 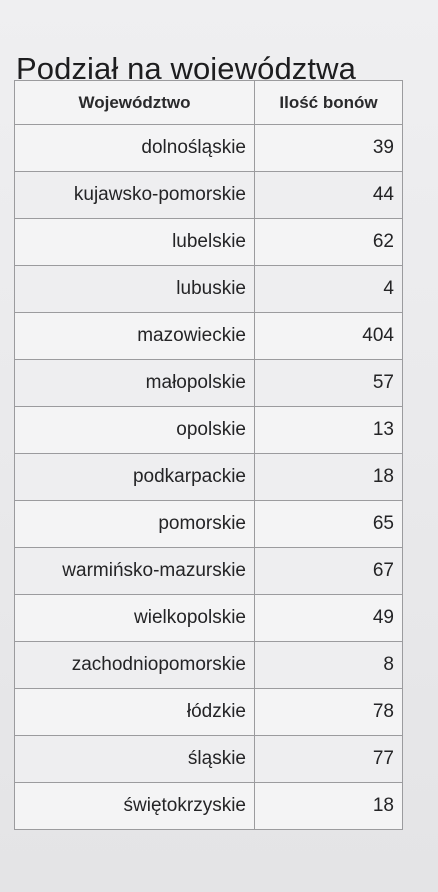 What do you see at coordinates (134, 430) in the screenshot?
I see `voivodeship-name: opolskie` at bounding box center [134, 430].